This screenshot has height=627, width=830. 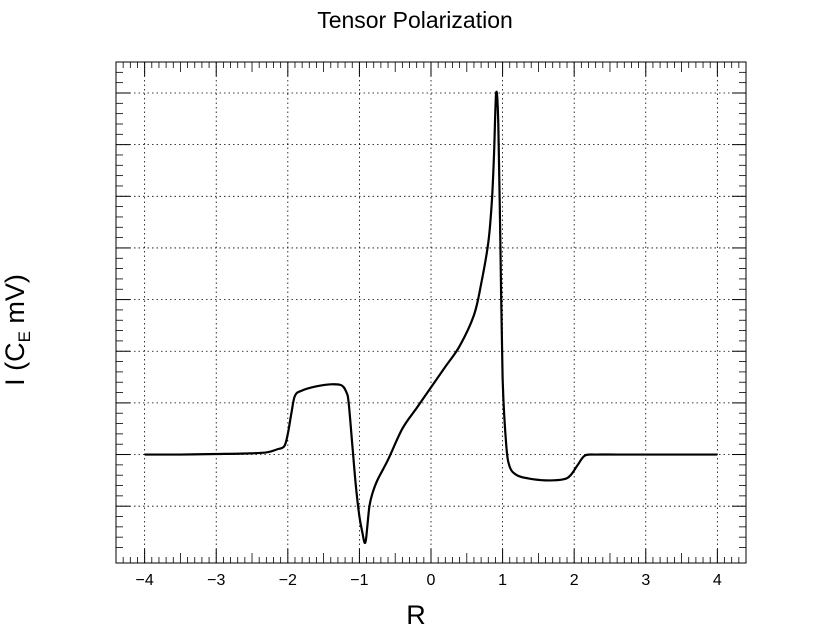 I want to click on x-tick-label: 2, so click(x=574, y=580).